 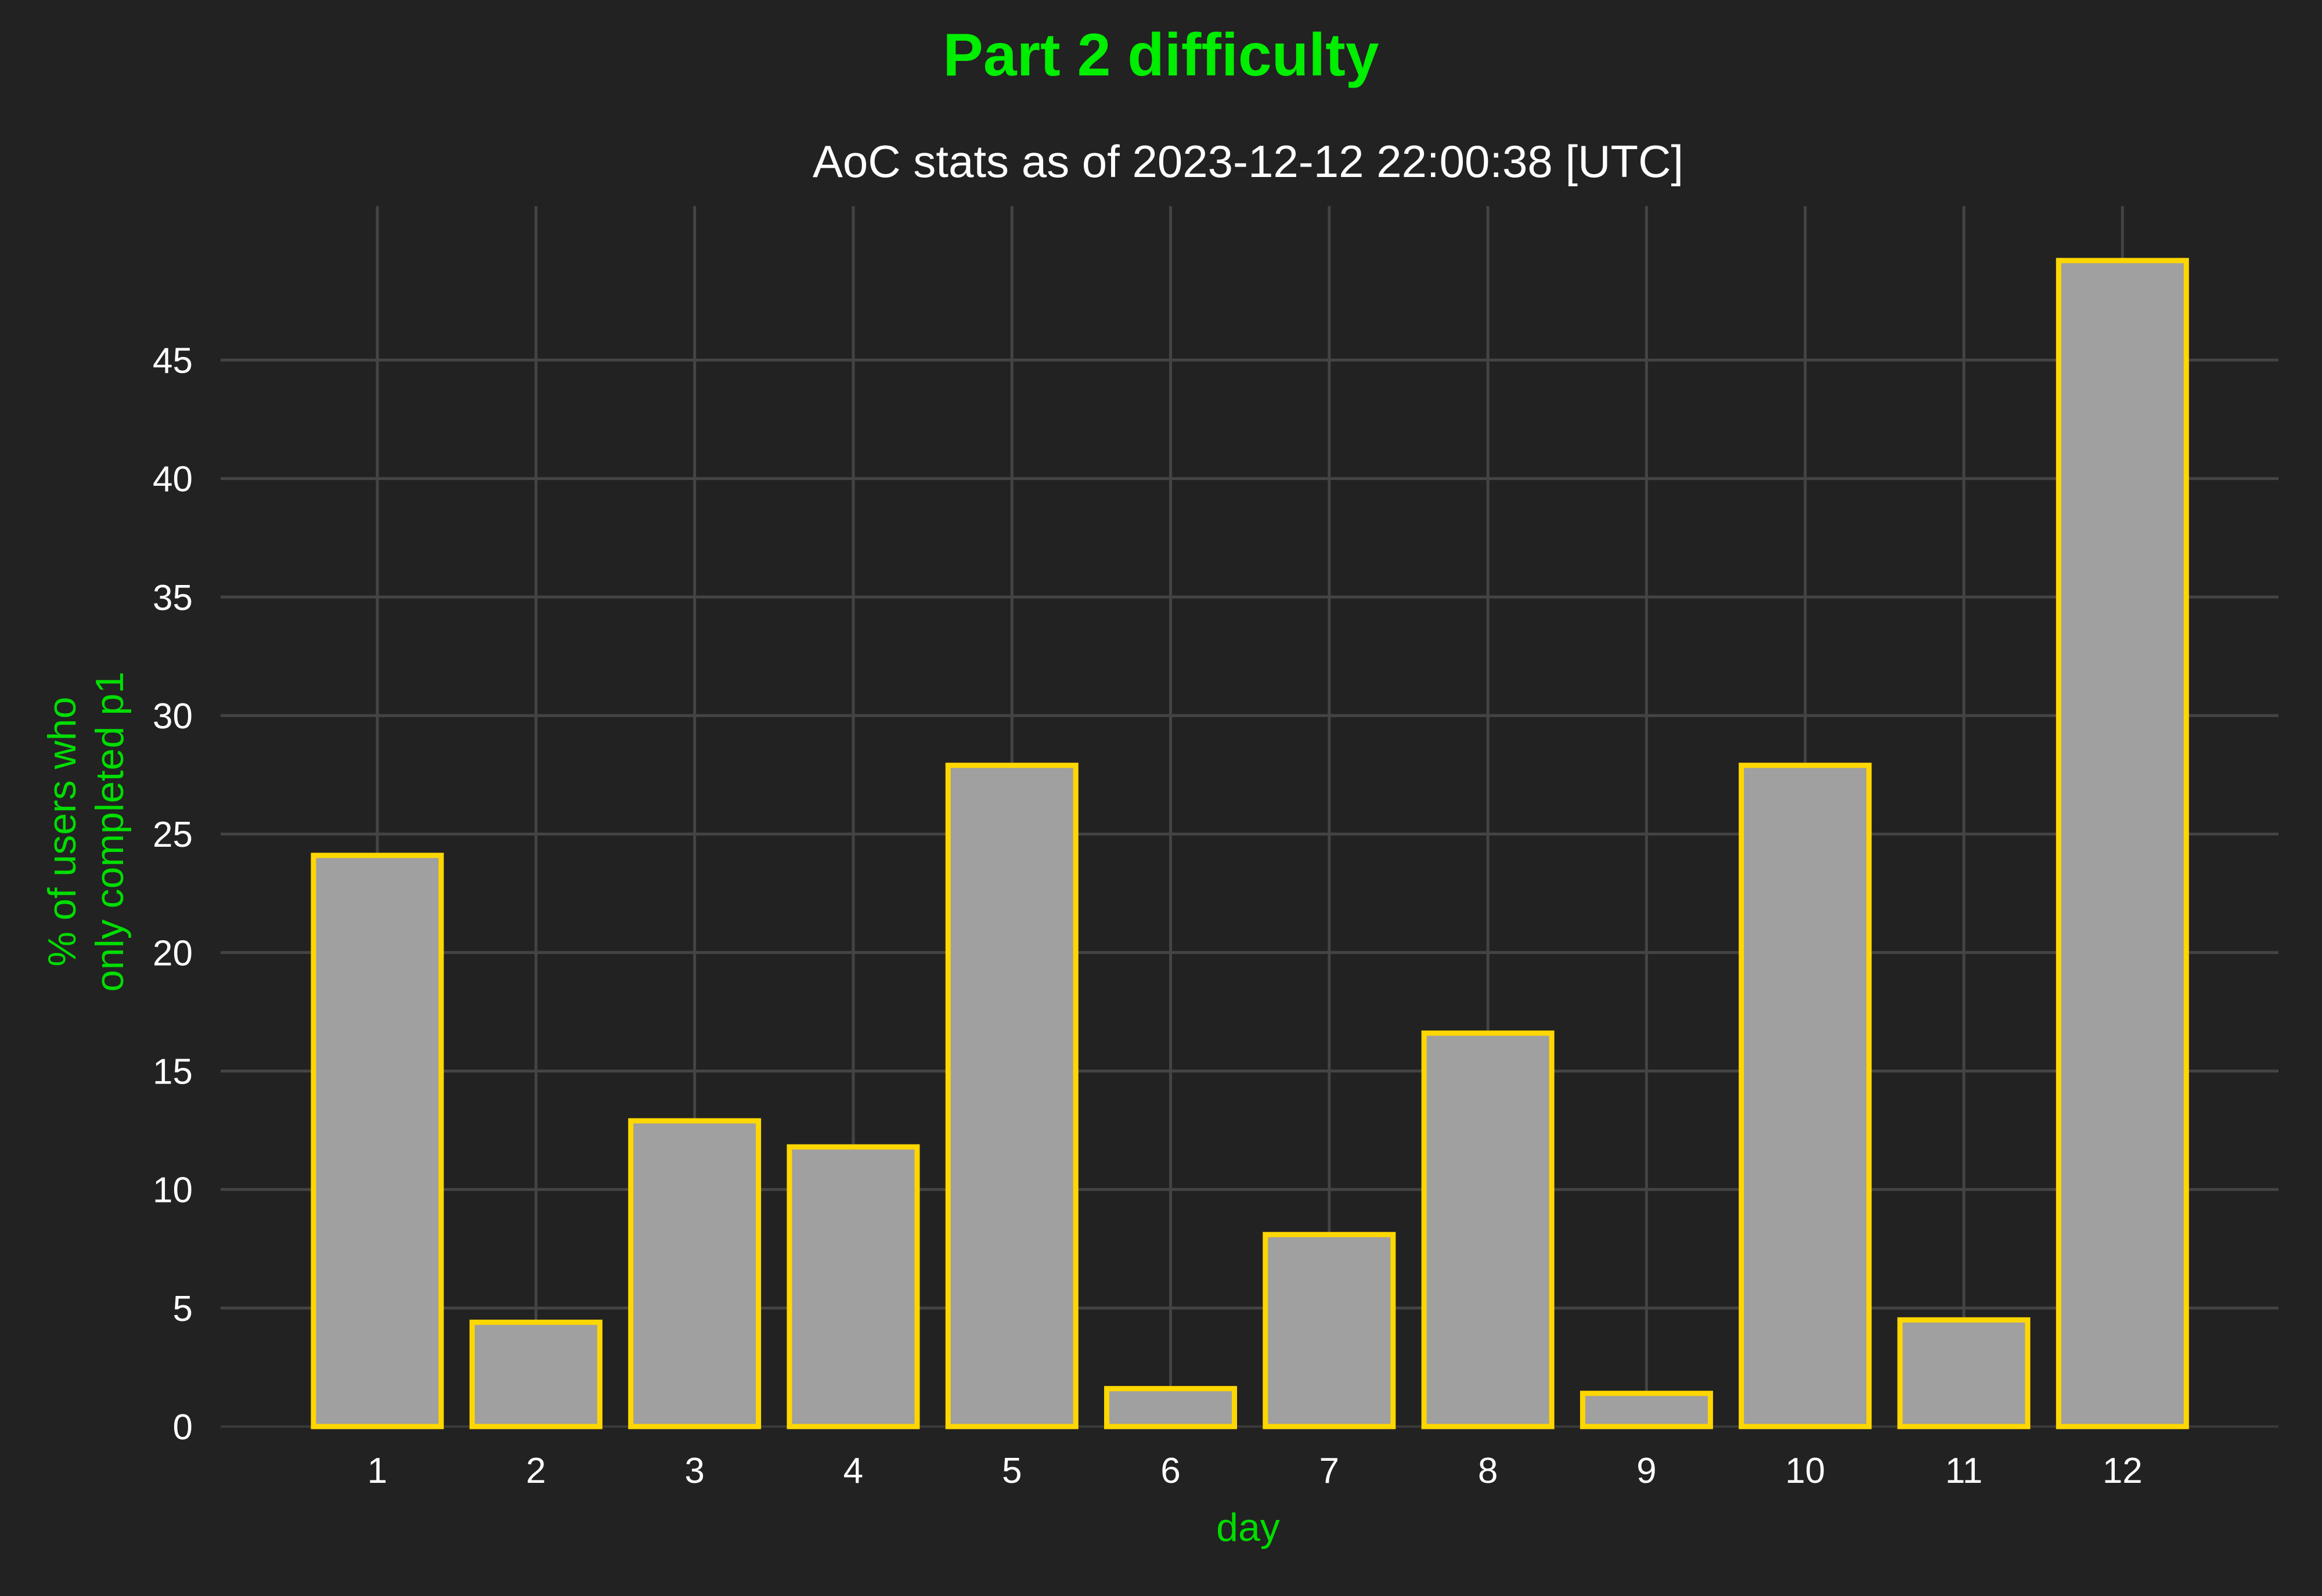 What do you see at coordinates (183, 1309) in the screenshot?
I see `y-tick-label-5: 5` at bounding box center [183, 1309].